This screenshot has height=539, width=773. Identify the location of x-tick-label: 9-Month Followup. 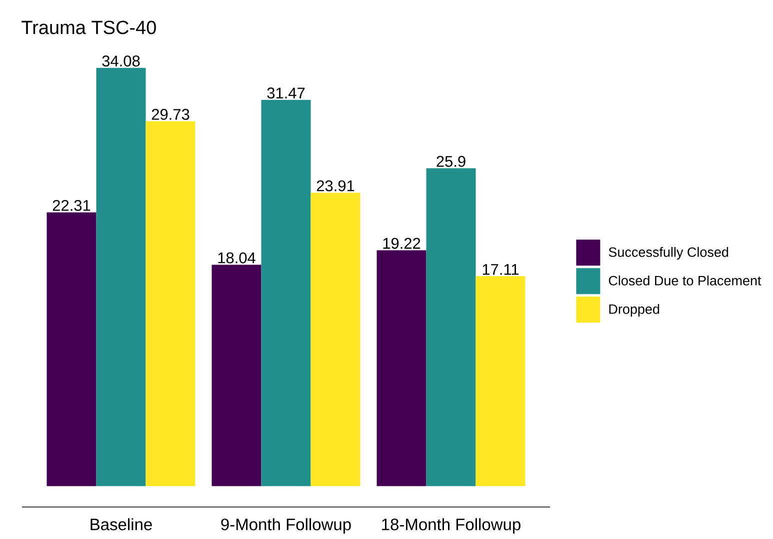
(286, 526).